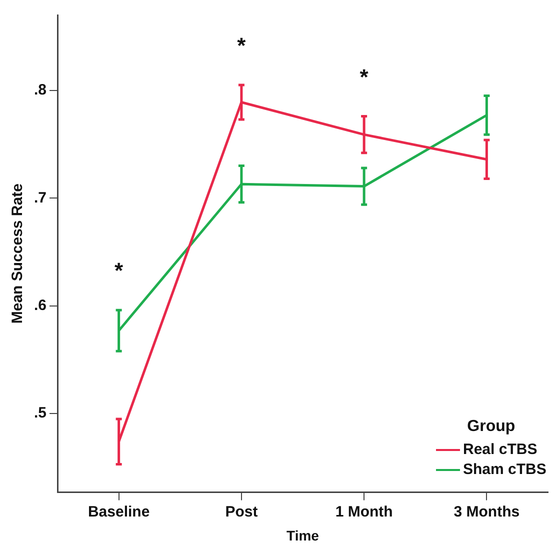  I want to click on y-tick-label: .6, so click(40, 305).